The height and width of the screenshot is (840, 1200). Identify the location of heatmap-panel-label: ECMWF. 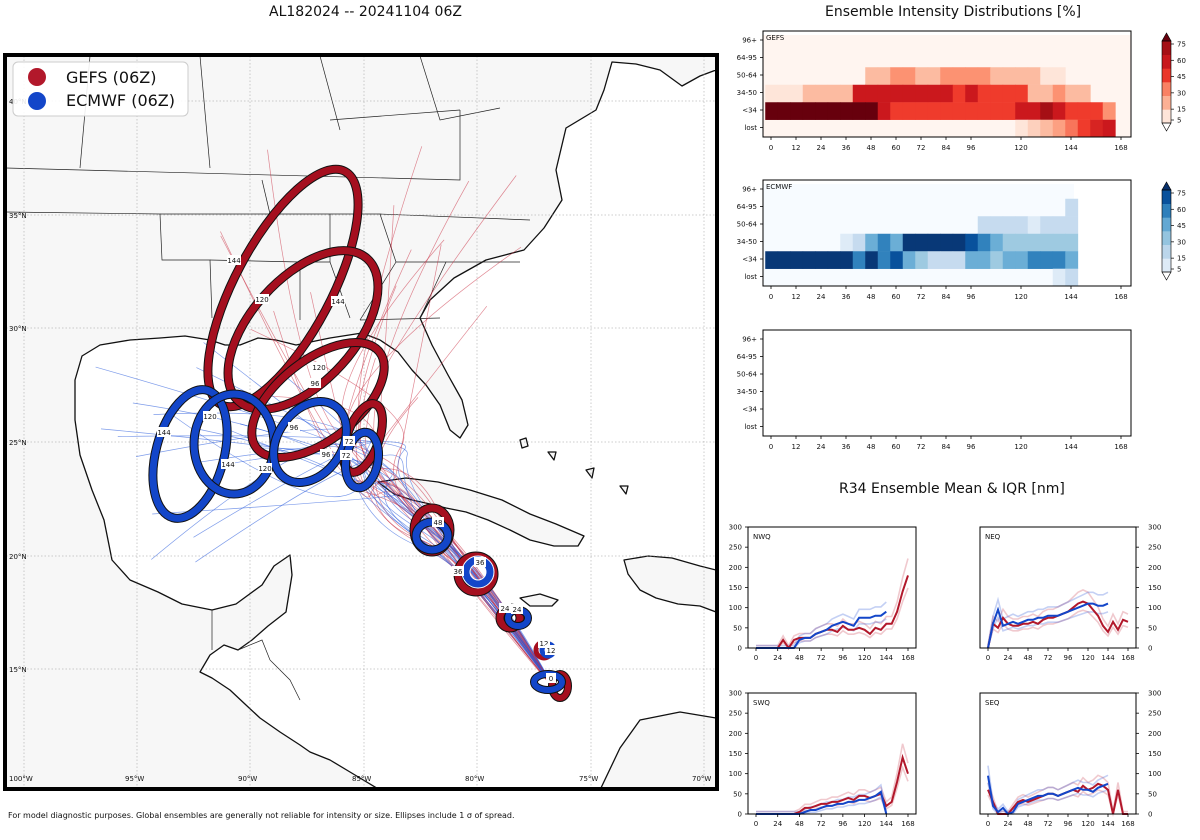
(779, 187).